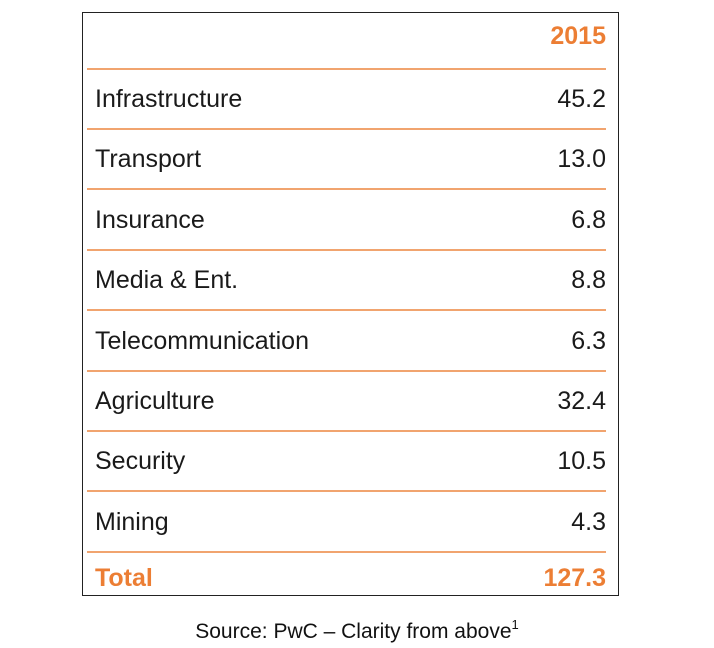 The image size is (714, 648). Describe the element at coordinates (574, 578) in the screenshot. I see `total-value: 127.3` at that location.